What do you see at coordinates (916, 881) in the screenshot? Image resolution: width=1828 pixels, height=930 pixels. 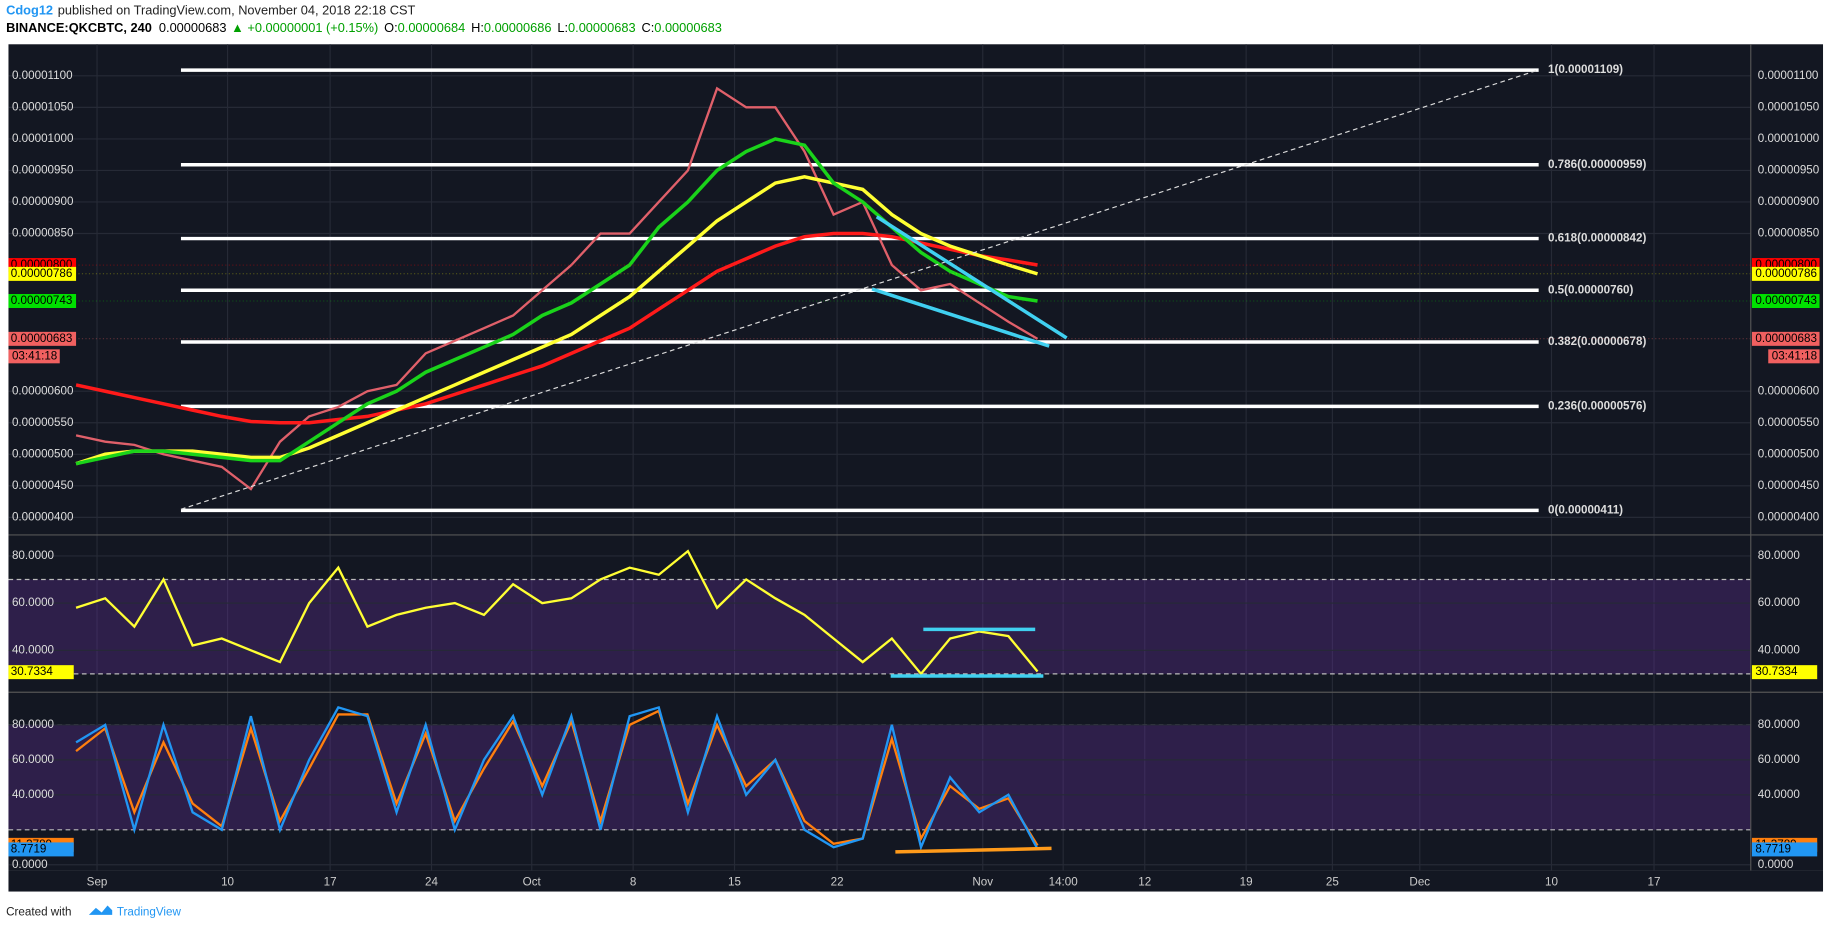 I see `time-axis` at bounding box center [916, 881].